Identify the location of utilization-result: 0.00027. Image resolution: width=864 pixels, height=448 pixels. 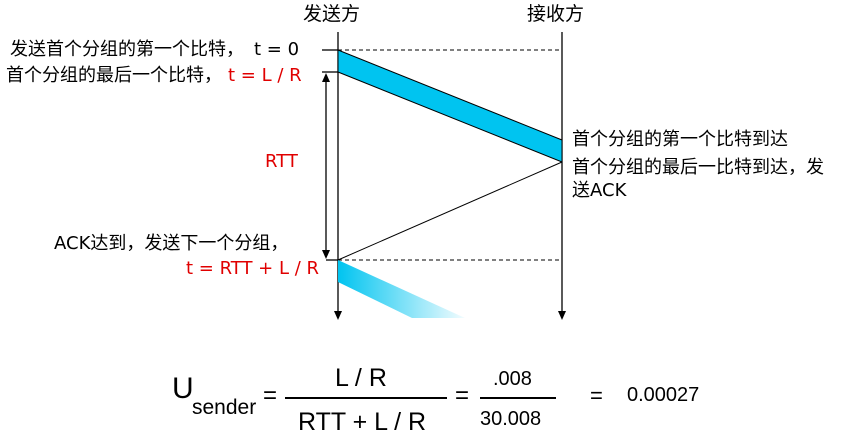
(663, 395).